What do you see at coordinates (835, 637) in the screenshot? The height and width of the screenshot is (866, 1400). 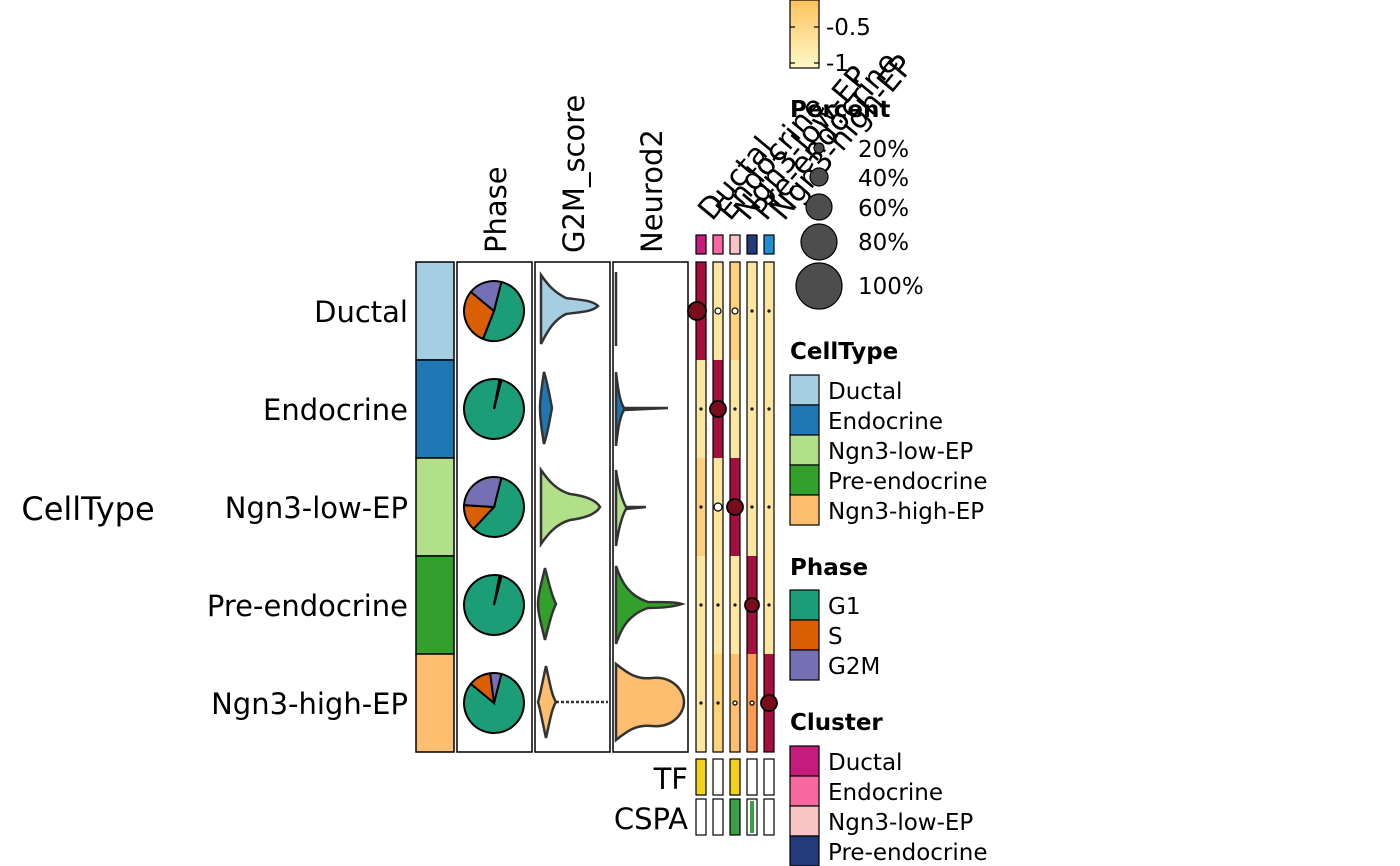 I see `phase-legend-label-s: S` at bounding box center [835, 637].